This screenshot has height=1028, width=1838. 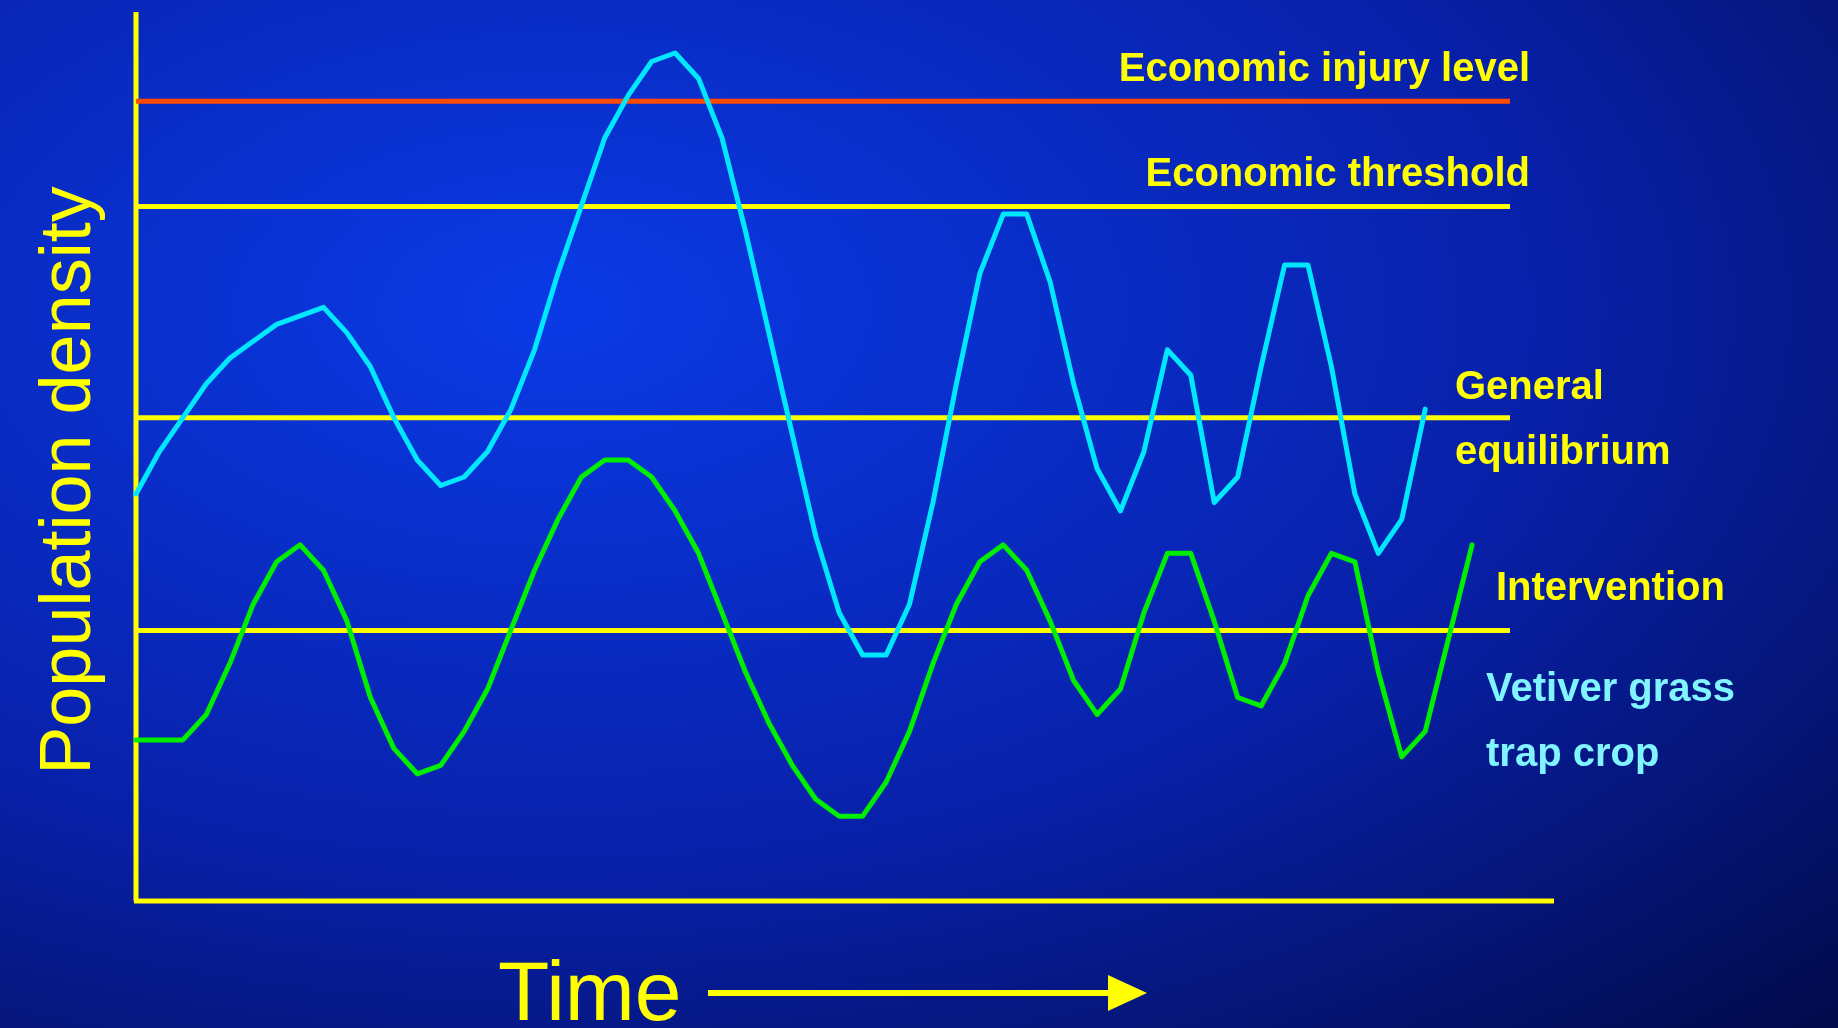 I want to click on ref-line-label: Economic injury level, so click(x=1324, y=67).